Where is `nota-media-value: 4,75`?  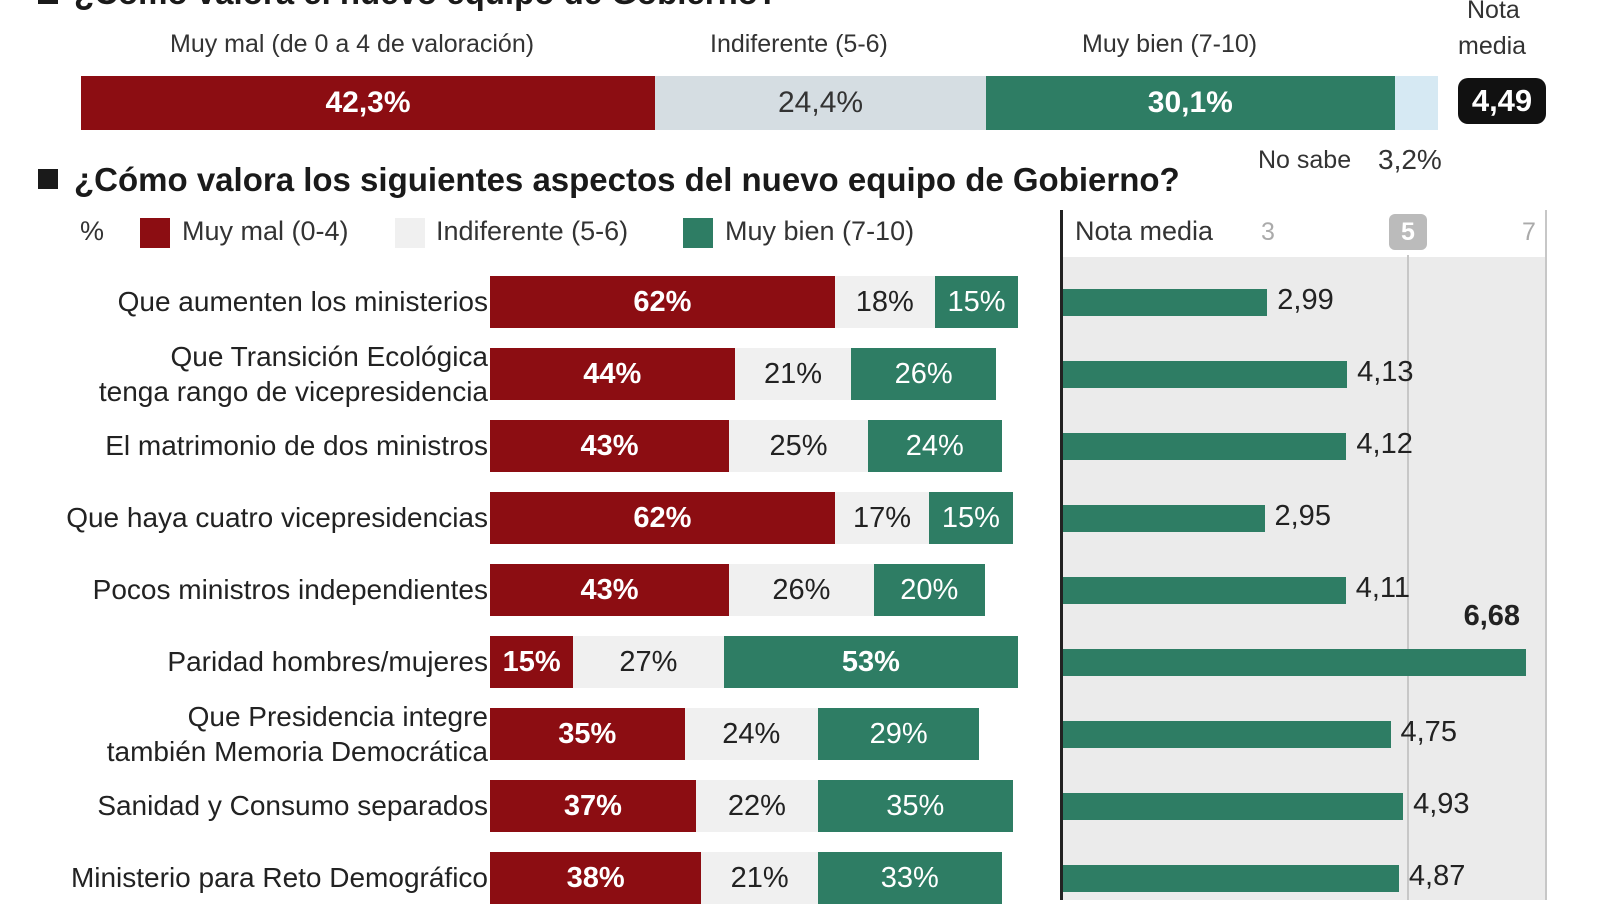
nota-media-value: 4,75 is located at coordinates (1428, 732).